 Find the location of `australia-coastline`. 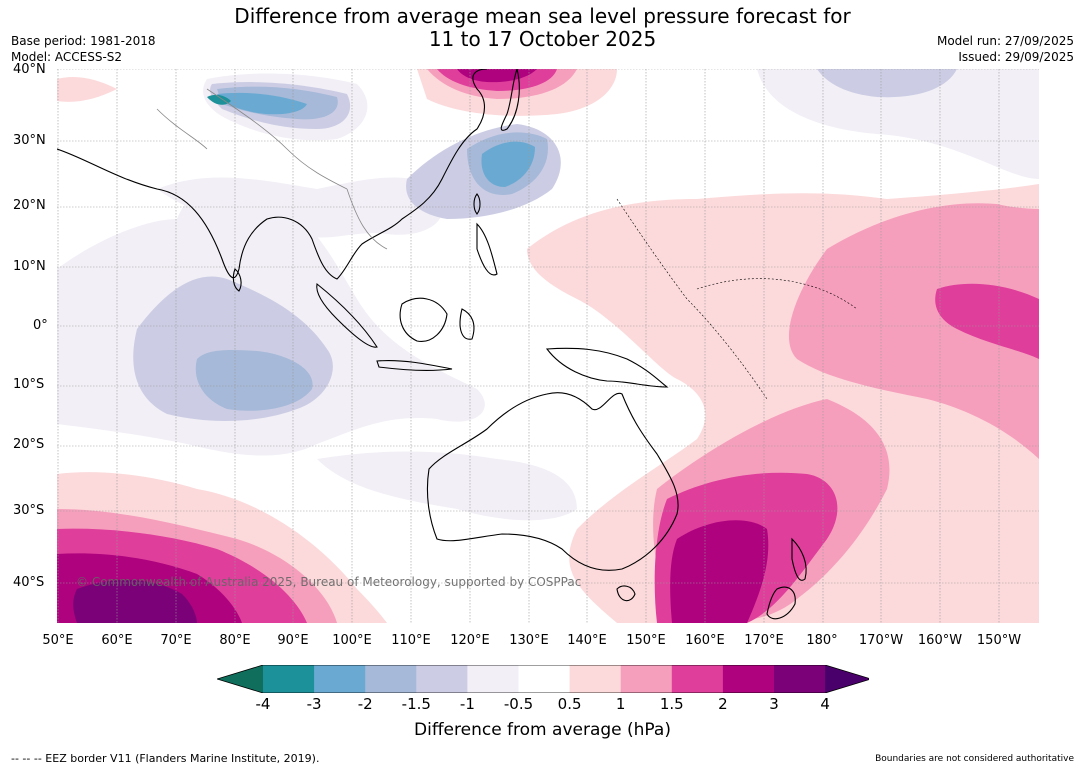

australia-coastline is located at coordinates (552, 481).